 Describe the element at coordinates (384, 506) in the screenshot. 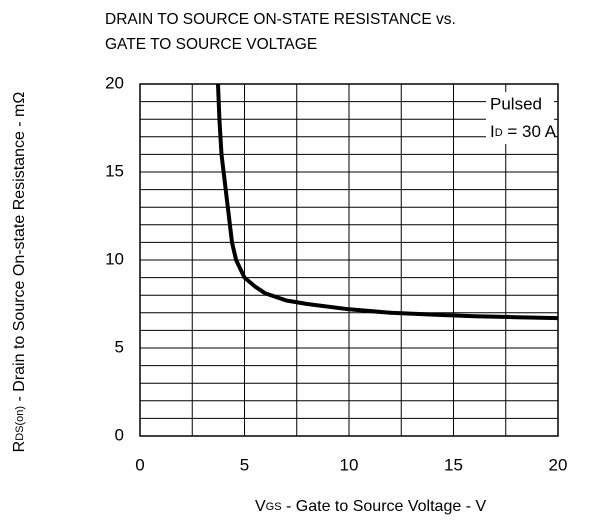

I see `label-part: - Gate to Source Voltage - V` at that location.